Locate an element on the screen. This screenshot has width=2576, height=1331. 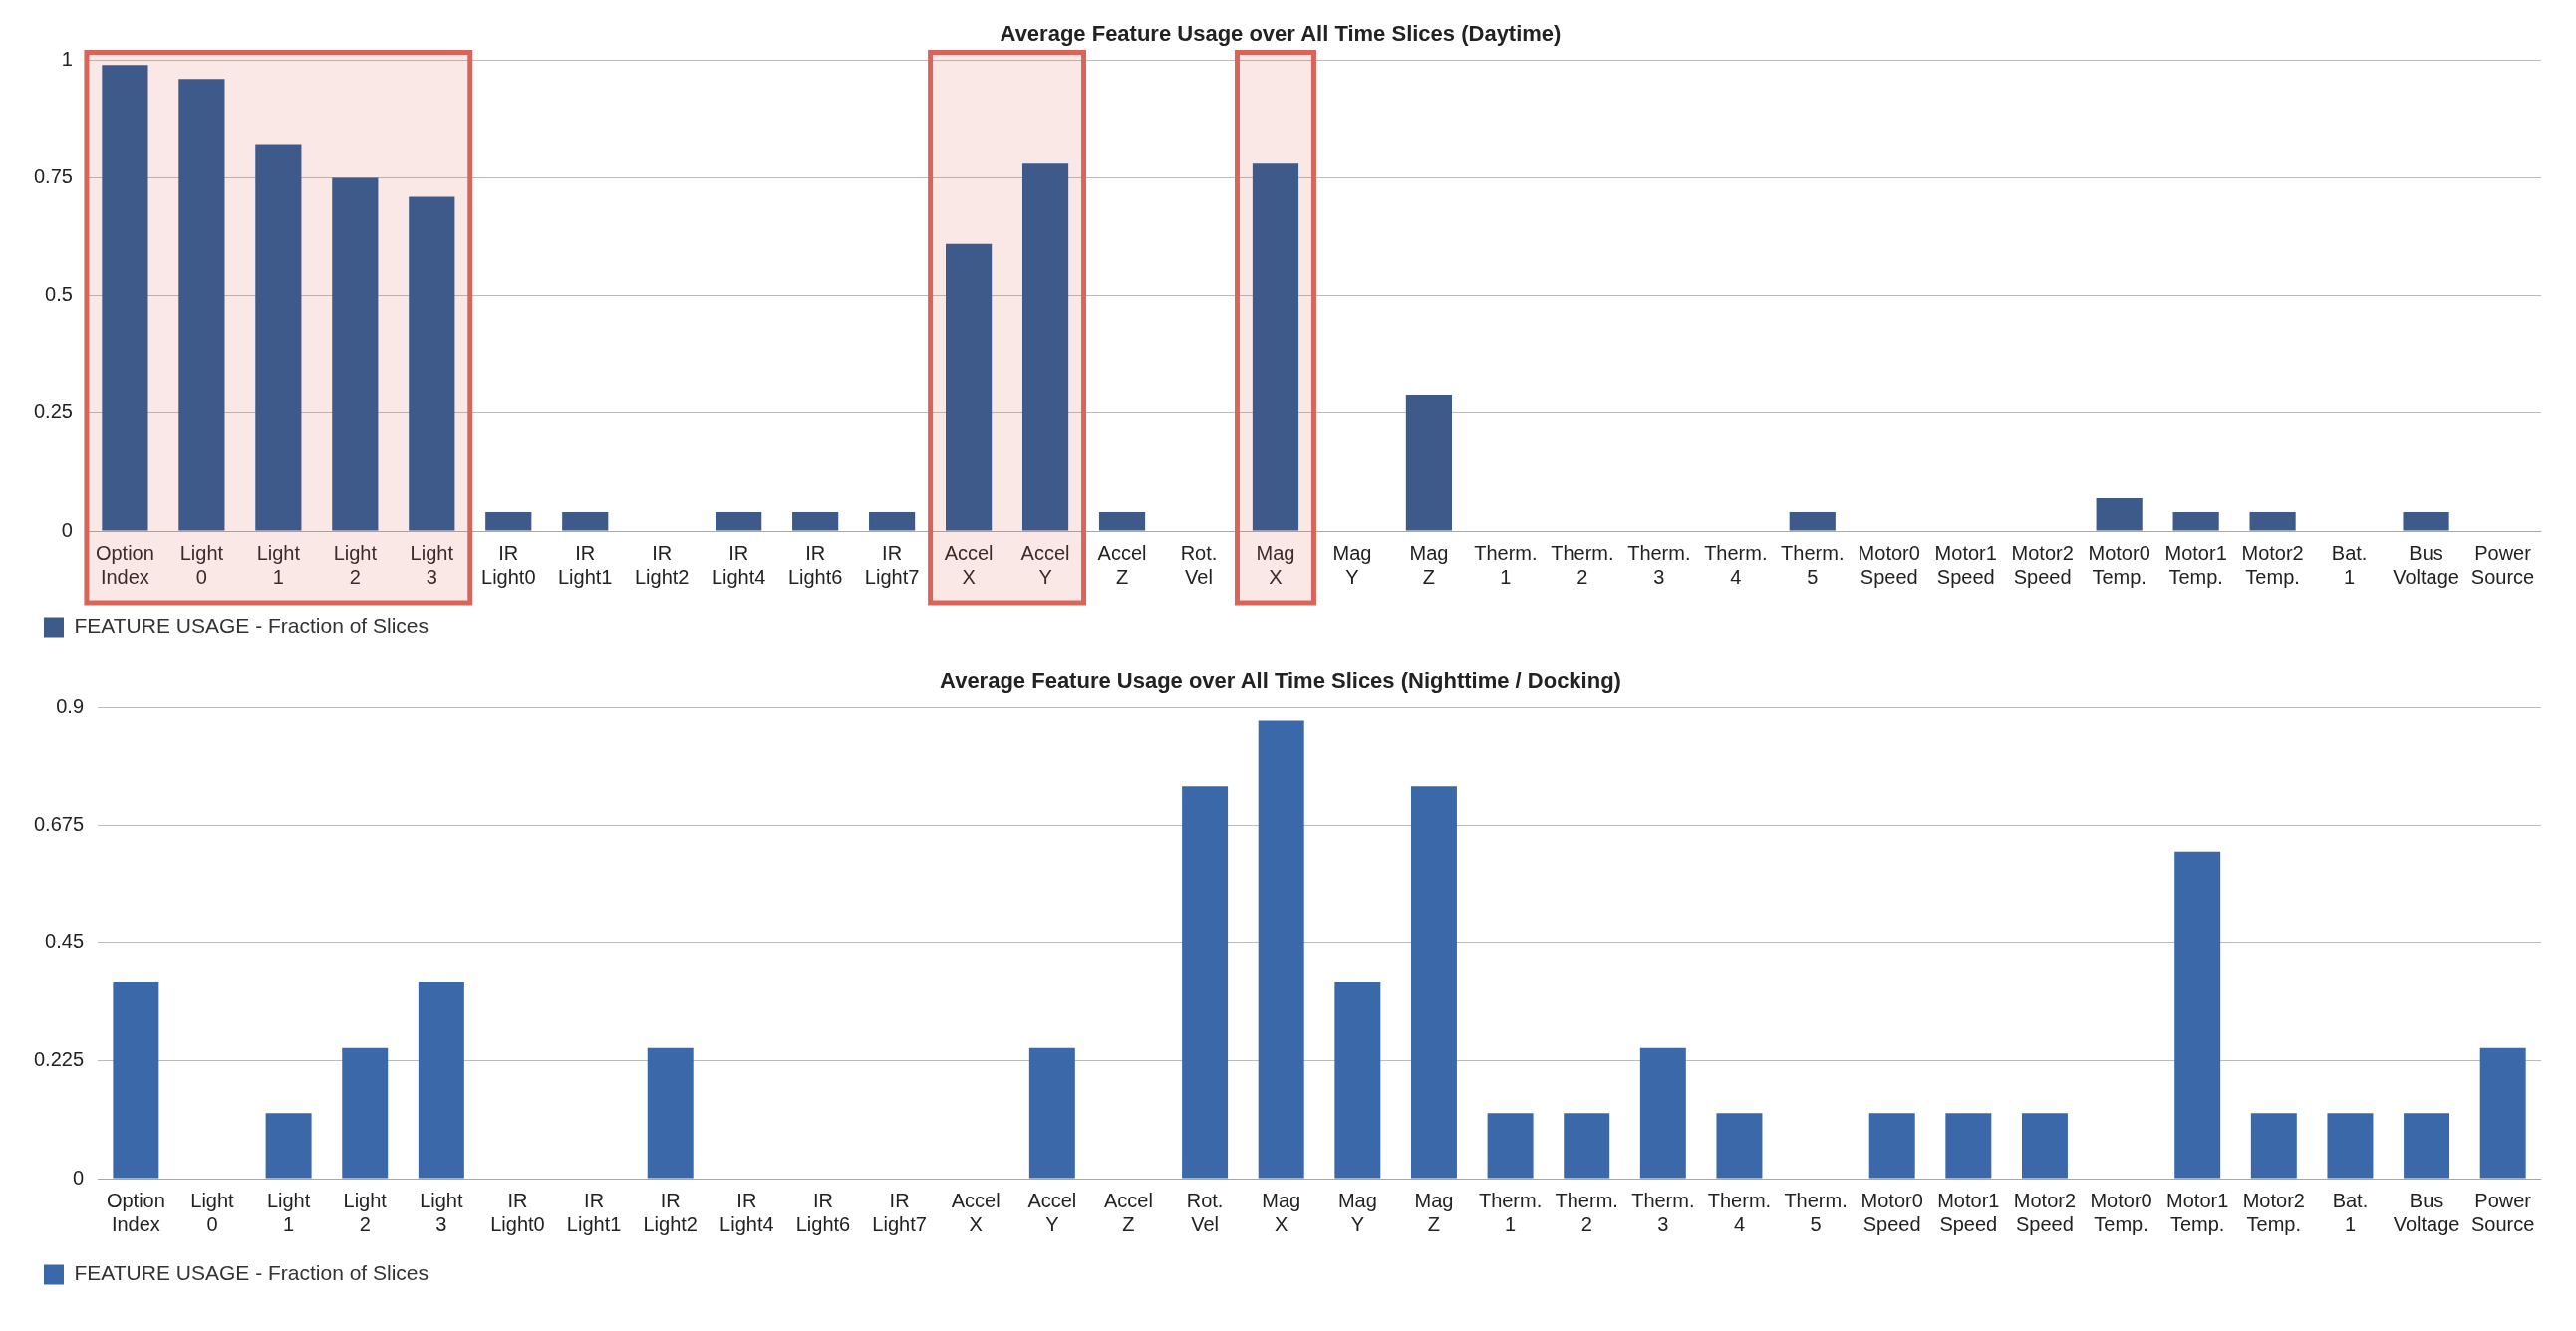
chart-title: Average Feature Usage over All Time Slices (Daytime) is located at coordinates (1281, 34).